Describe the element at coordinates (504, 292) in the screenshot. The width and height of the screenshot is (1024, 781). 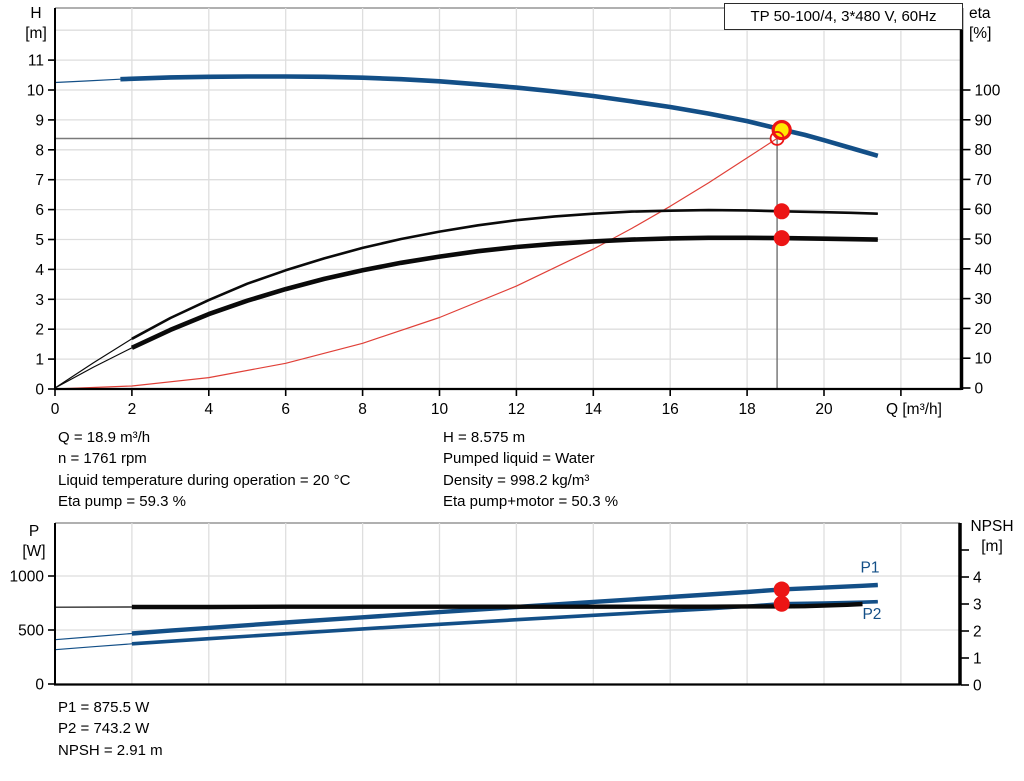
I see `eta-pump-motor-curve` at that location.